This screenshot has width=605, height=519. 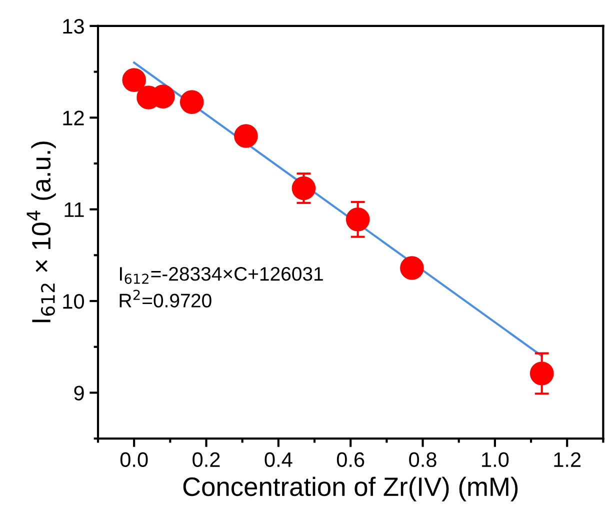 What do you see at coordinates (73, 118) in the screenshot?
I see `y-tick-label: 12` at bounding box center [73, 118].